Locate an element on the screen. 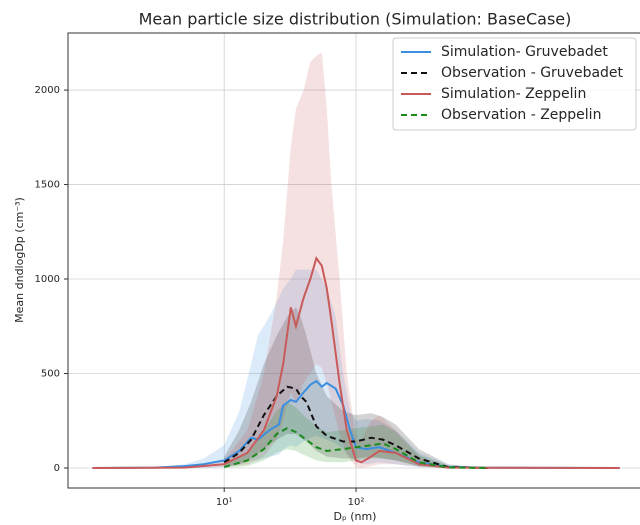  x-axis-label: Dₚ (nm) is located at coordinates (355, 516).